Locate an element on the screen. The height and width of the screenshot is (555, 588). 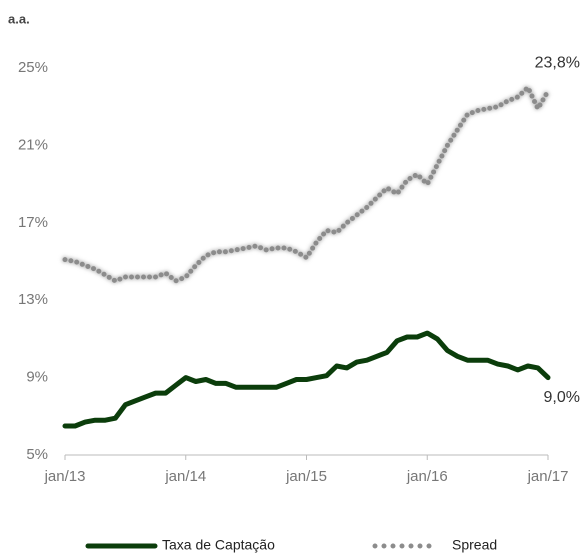
y-tick-label: 13% is located at coordinates (33, 299).